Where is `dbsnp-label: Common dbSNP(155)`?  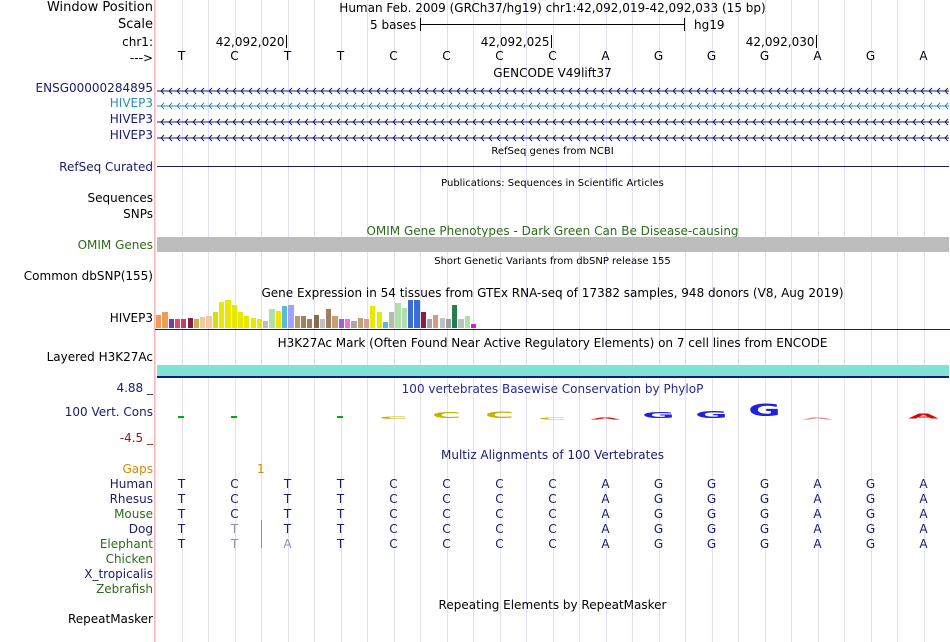 dbsnp-label: Common dbSNP(155) is located at coordinates (88, 276).